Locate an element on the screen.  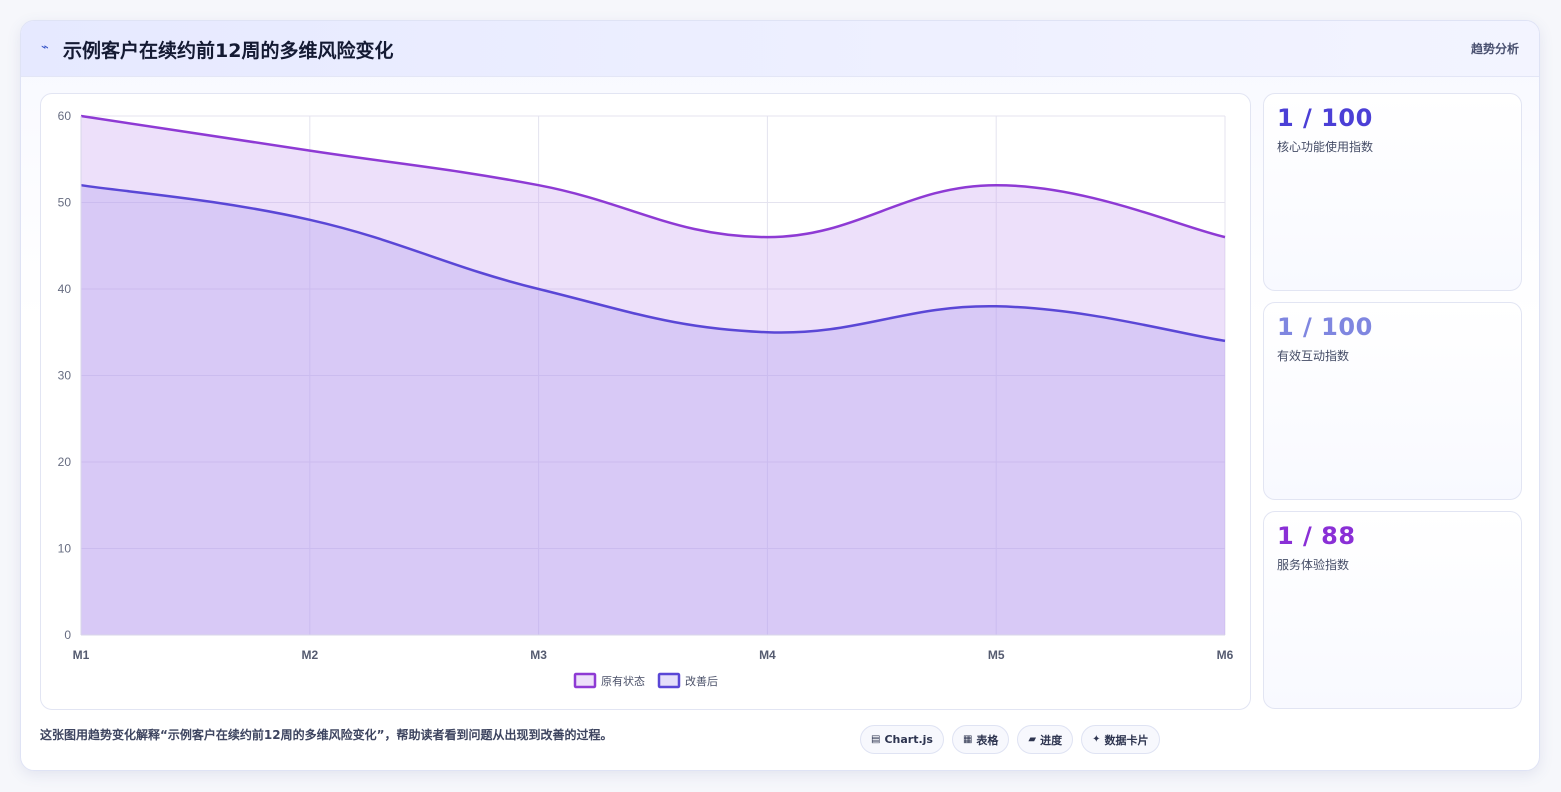
x-tick-label: M4 is located at coordinates (767, 655).